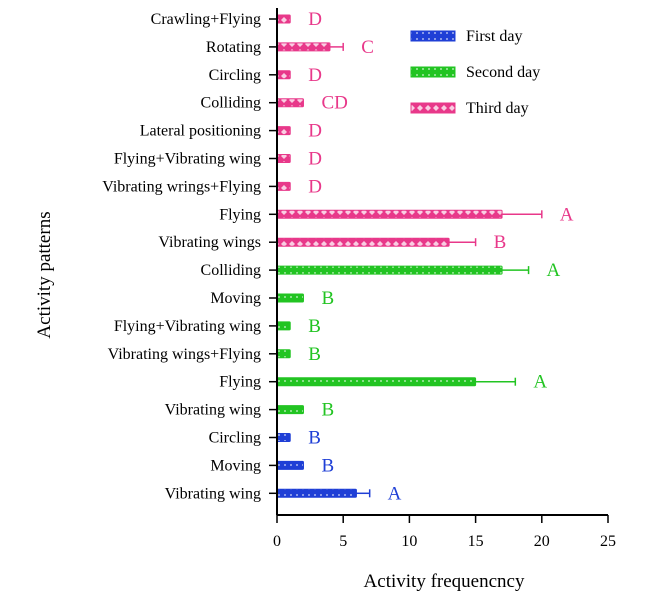 This screenshot has height=606, width=655. What do you see at coordinates (497, 108) in the screenshot?
I see `legend-label: Third day` at bounding box center [497, 108].